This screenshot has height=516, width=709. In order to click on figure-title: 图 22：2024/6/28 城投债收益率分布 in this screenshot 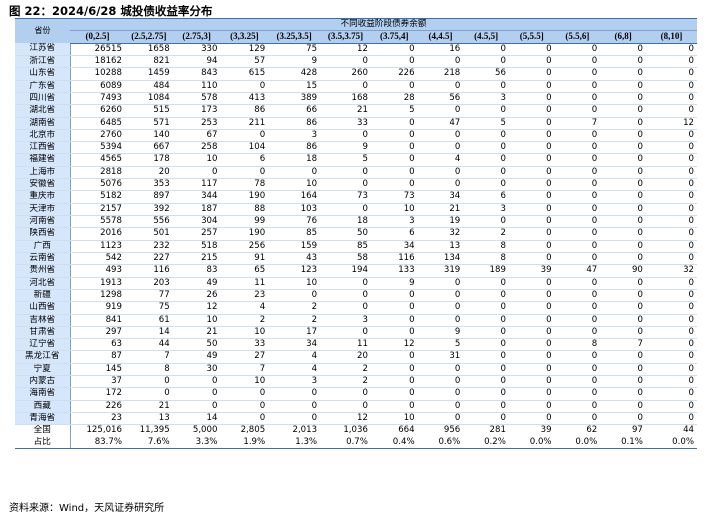, I will do `click(111, 11)`.